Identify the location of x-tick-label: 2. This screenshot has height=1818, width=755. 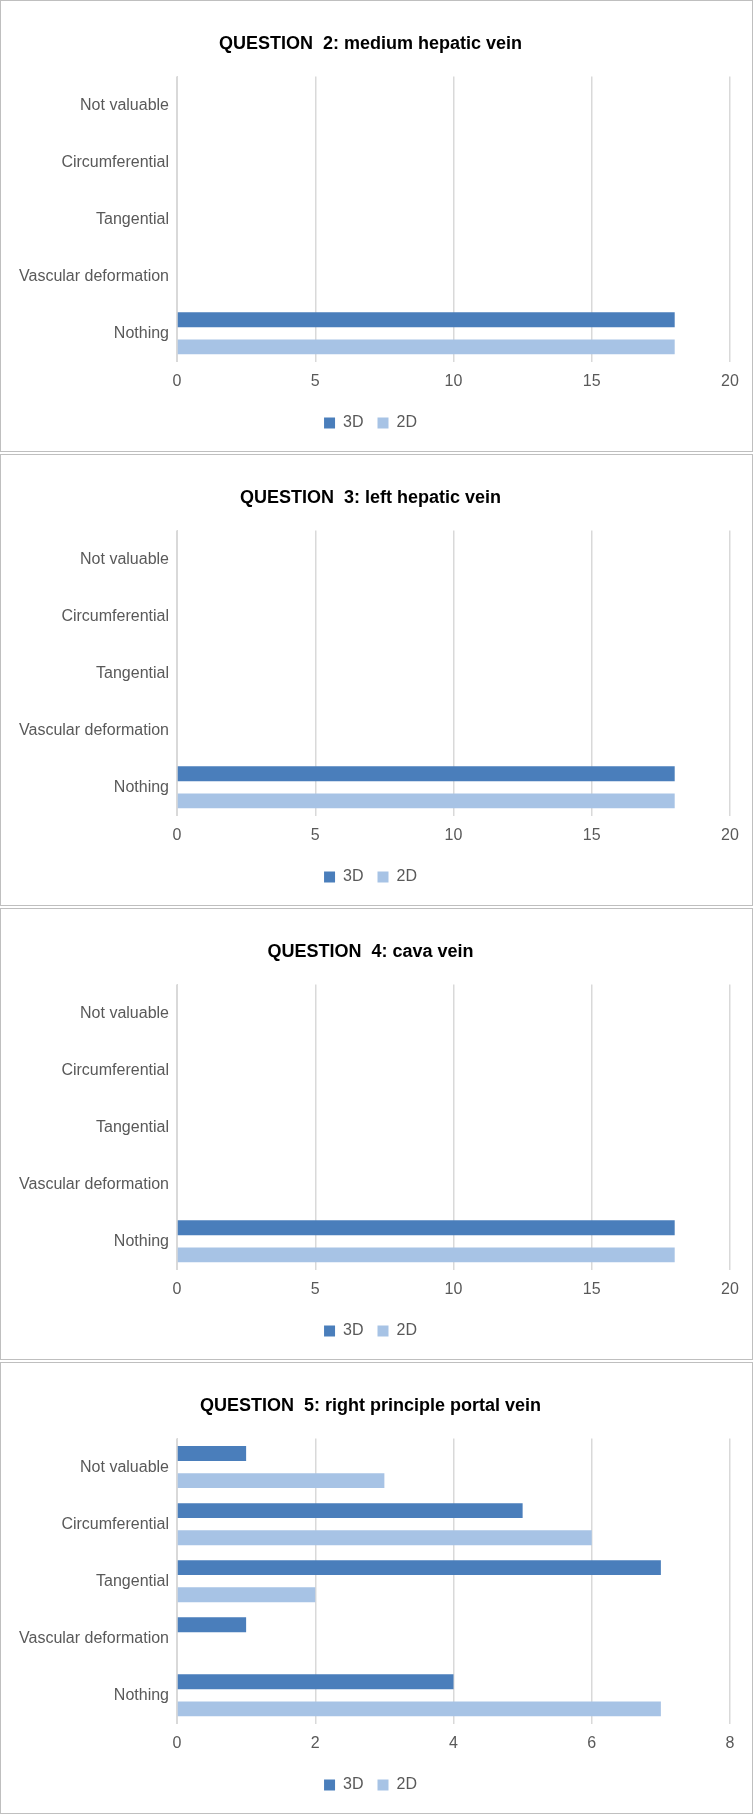
(315, 1742).